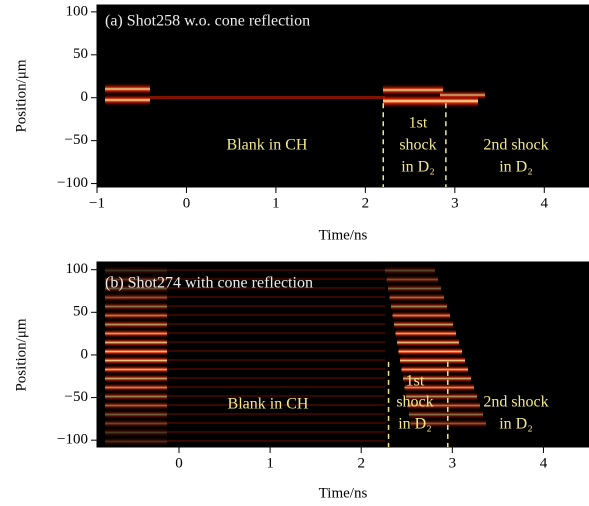 The width and height of the screenshot is (589, 506). I want to click on panel-label: (a) Shot258 w.o. cone reflection, so click(207, 21).